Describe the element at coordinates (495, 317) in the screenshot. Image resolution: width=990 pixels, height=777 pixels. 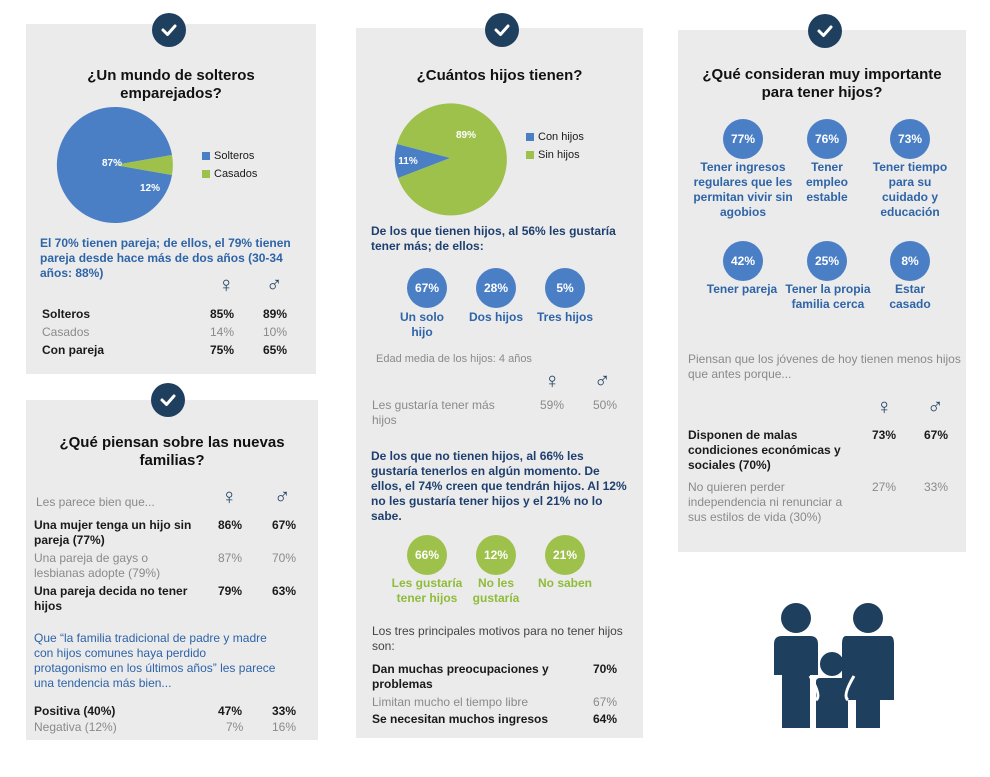
I see `label-dos-hijos: Dos hijos` at that location.